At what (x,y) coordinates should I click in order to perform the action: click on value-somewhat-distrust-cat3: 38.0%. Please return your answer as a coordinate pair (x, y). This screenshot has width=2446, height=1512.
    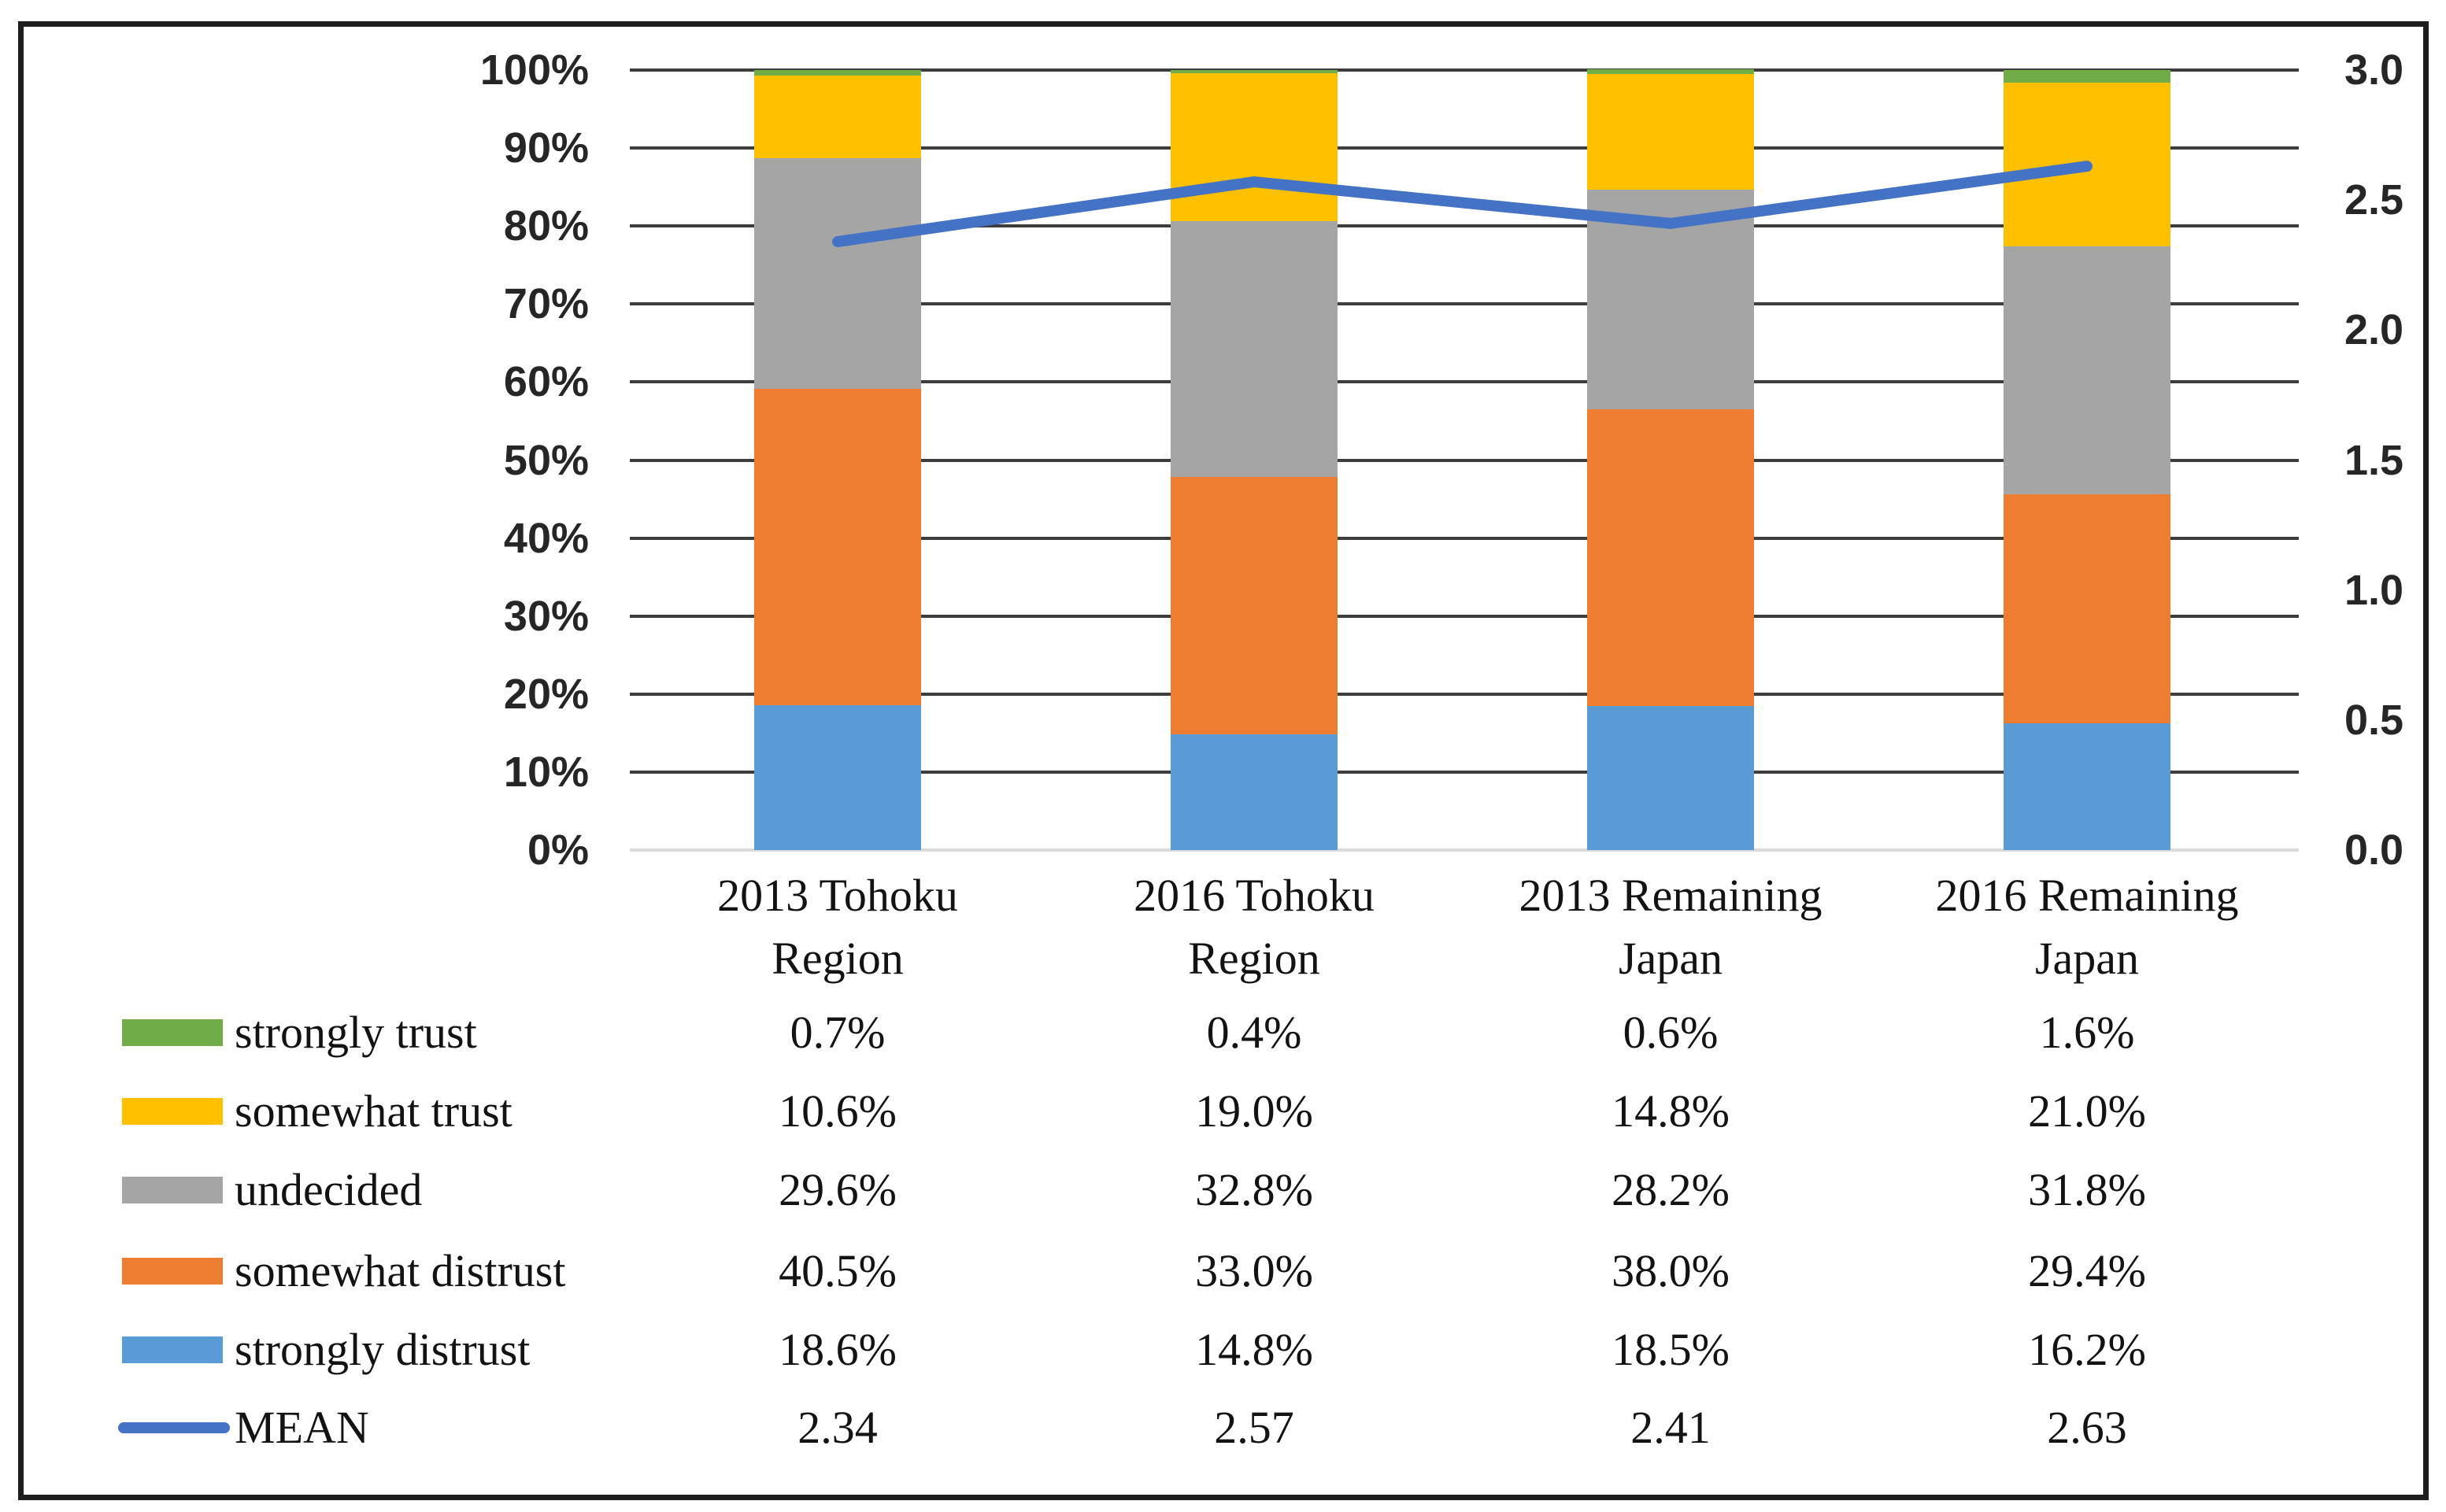
    Looking at the image, I should click on (1671, 1271).